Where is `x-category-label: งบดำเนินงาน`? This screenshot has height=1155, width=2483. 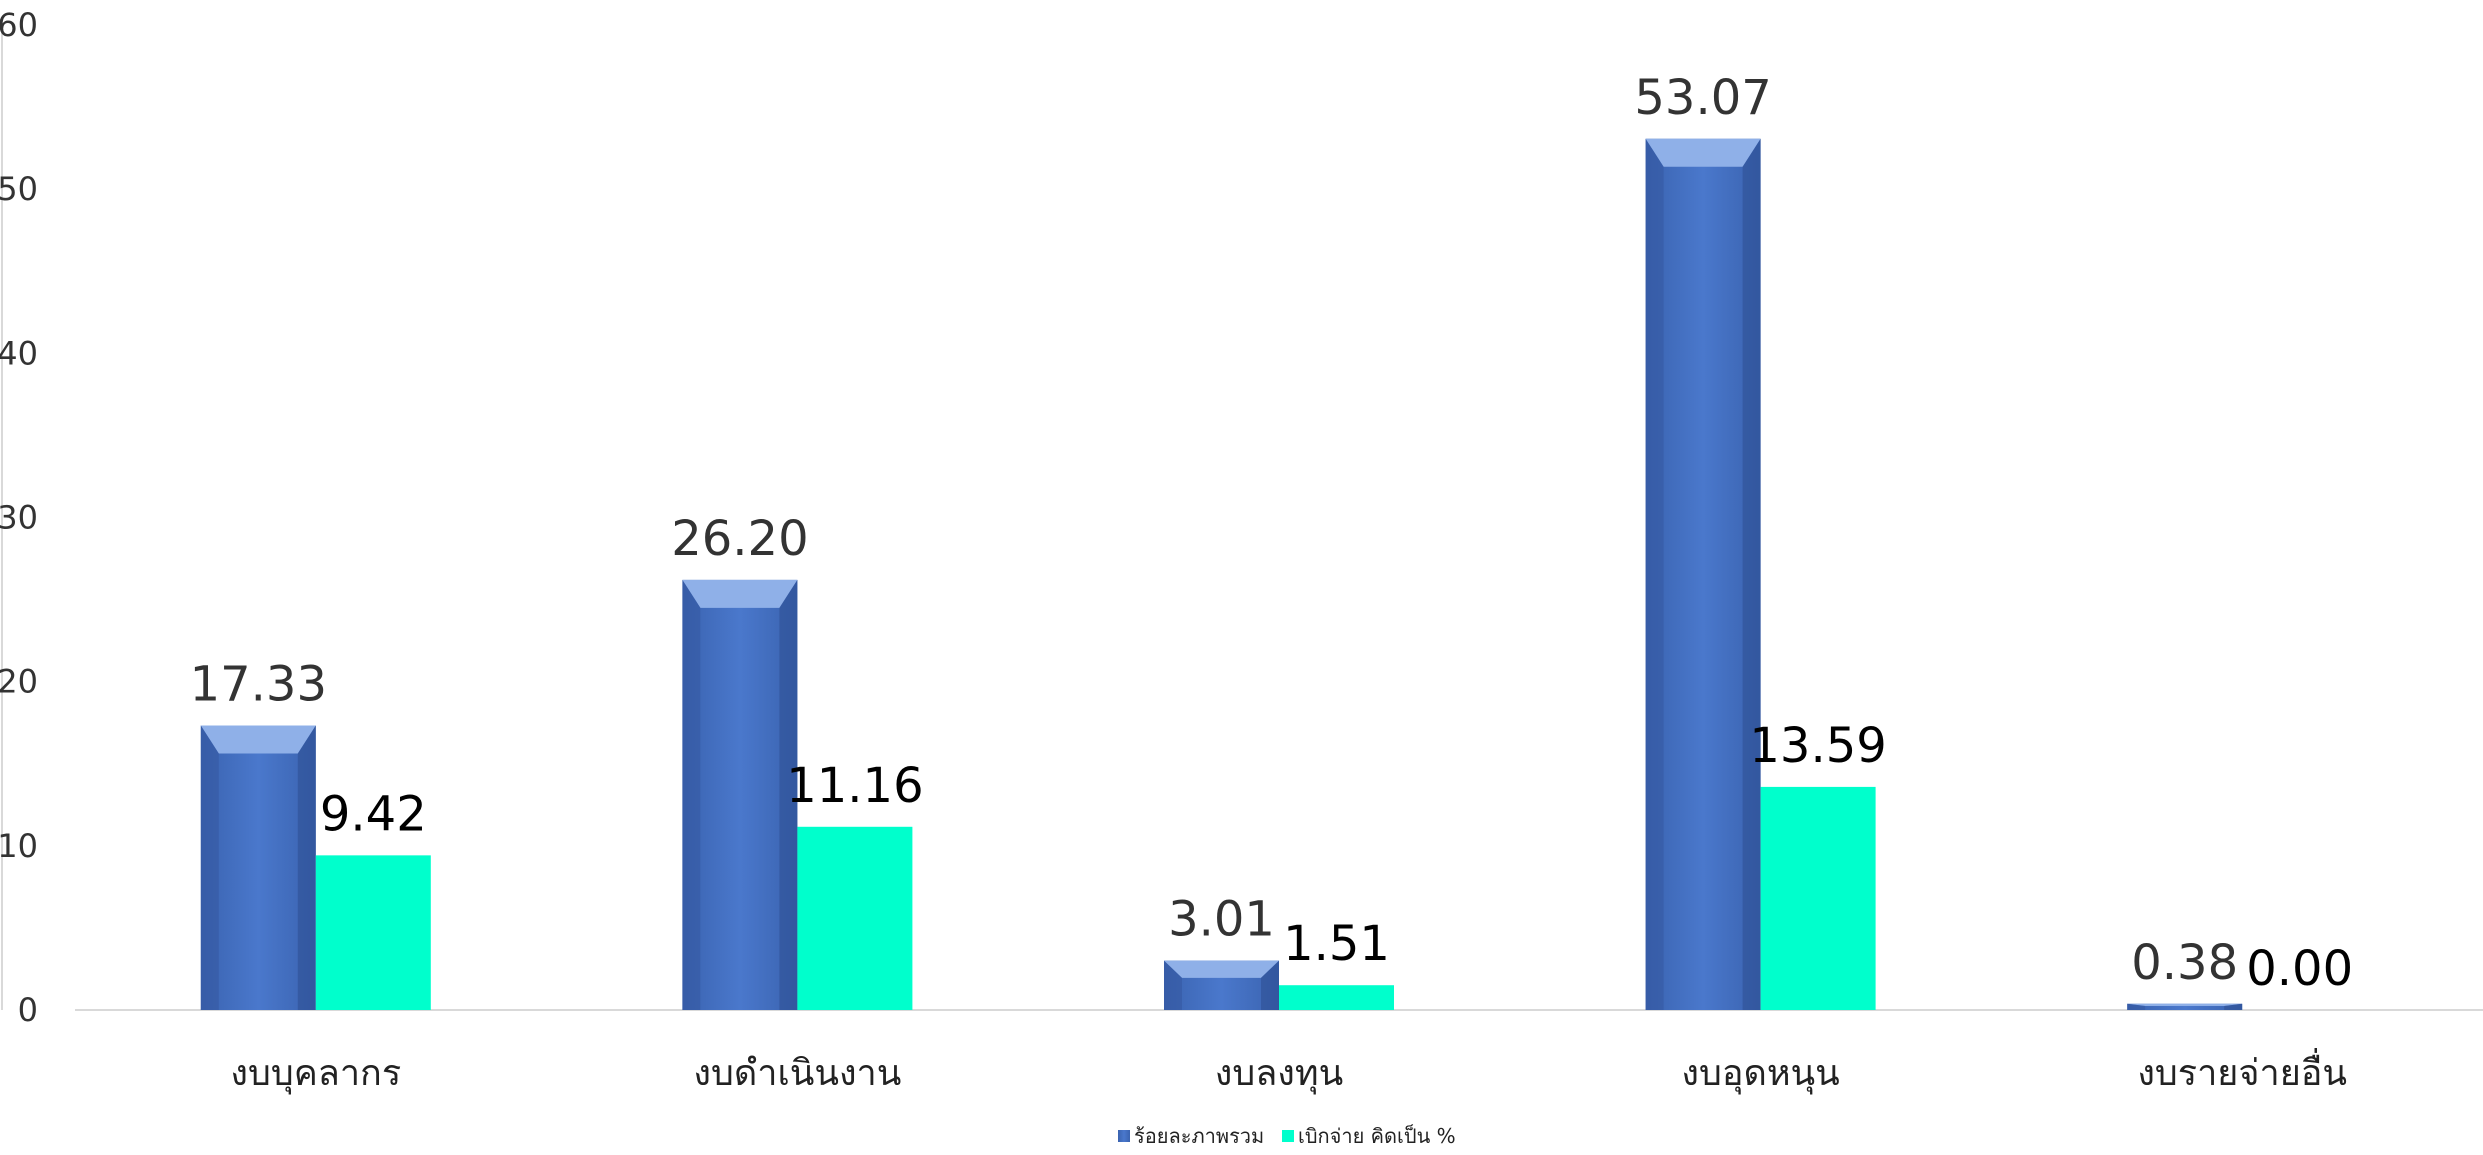 x-category-label: งบดำเนินงาน is located at coordinates (797, 1073).